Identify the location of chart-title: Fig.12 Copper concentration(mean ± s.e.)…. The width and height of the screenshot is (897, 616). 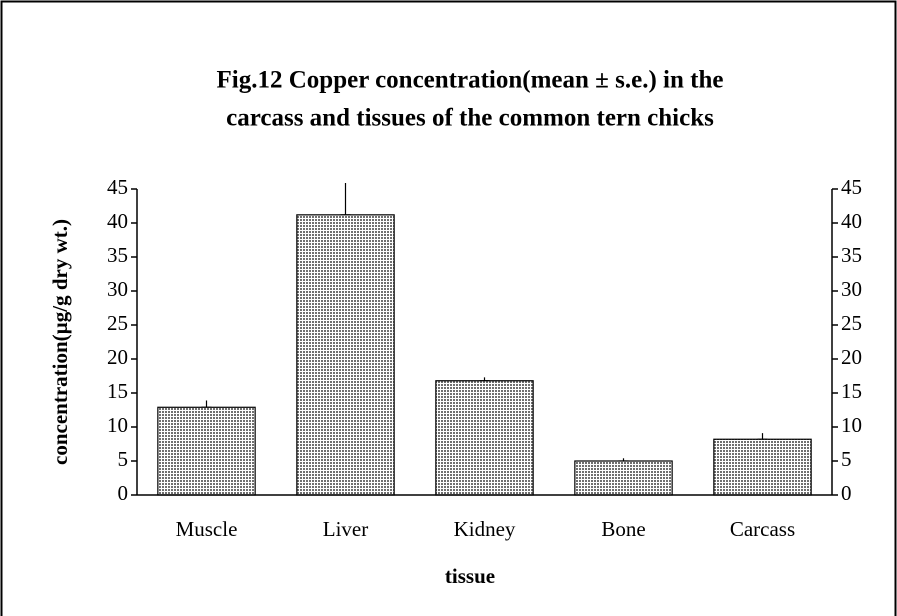
(470, 80).